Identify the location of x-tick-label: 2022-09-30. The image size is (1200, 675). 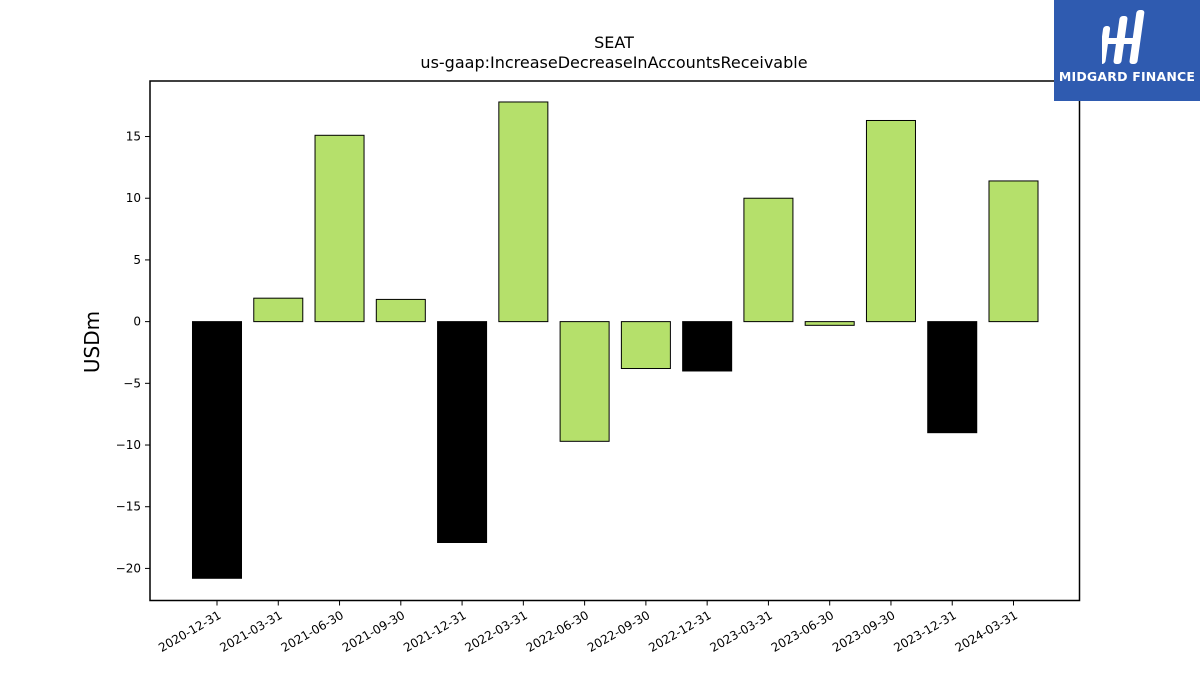
(618, 631).